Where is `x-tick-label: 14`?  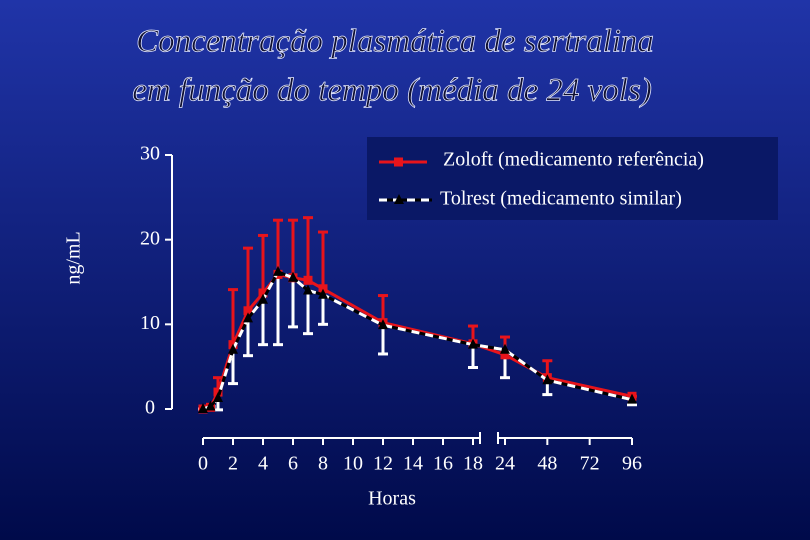 x-tick-label: 14 is located at coordinates (413, 464).